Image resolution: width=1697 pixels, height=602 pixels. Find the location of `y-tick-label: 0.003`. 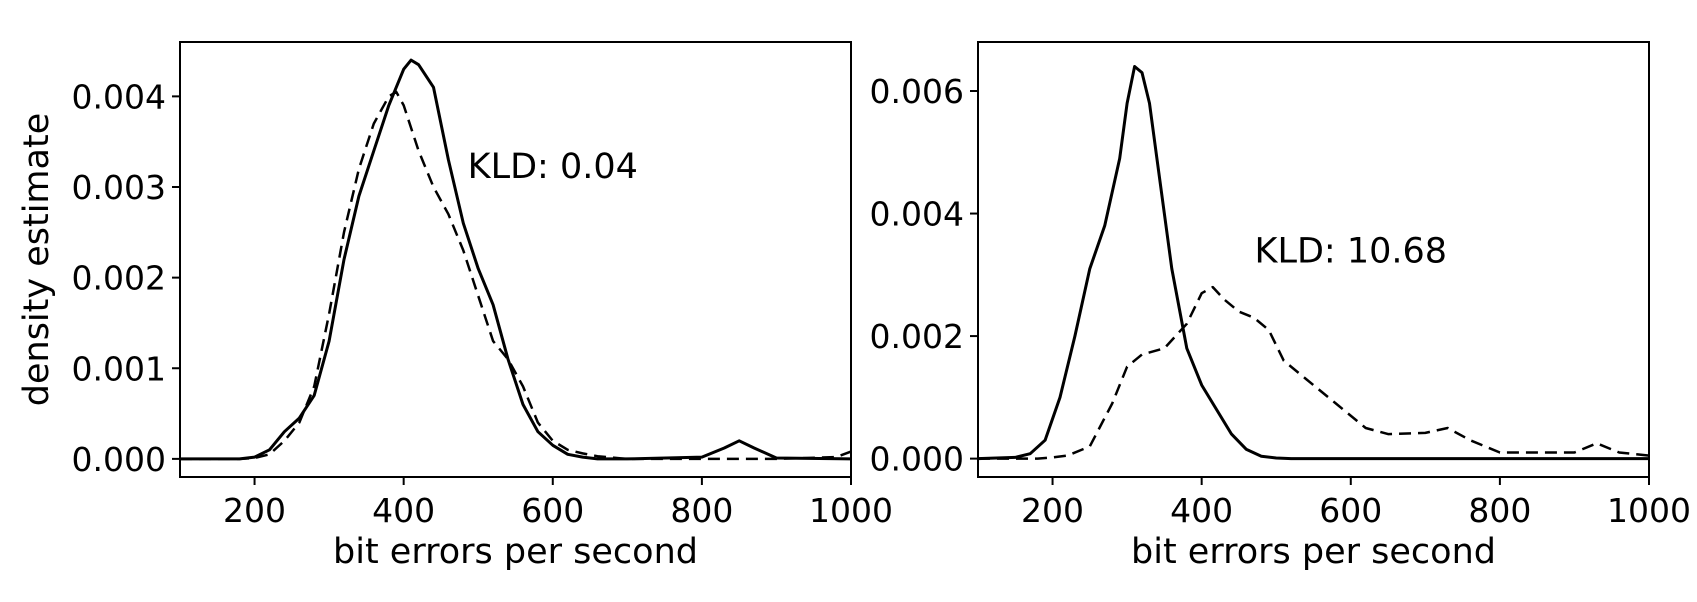

y-tick-label: 0.003 is located at coordinates (119, 187).